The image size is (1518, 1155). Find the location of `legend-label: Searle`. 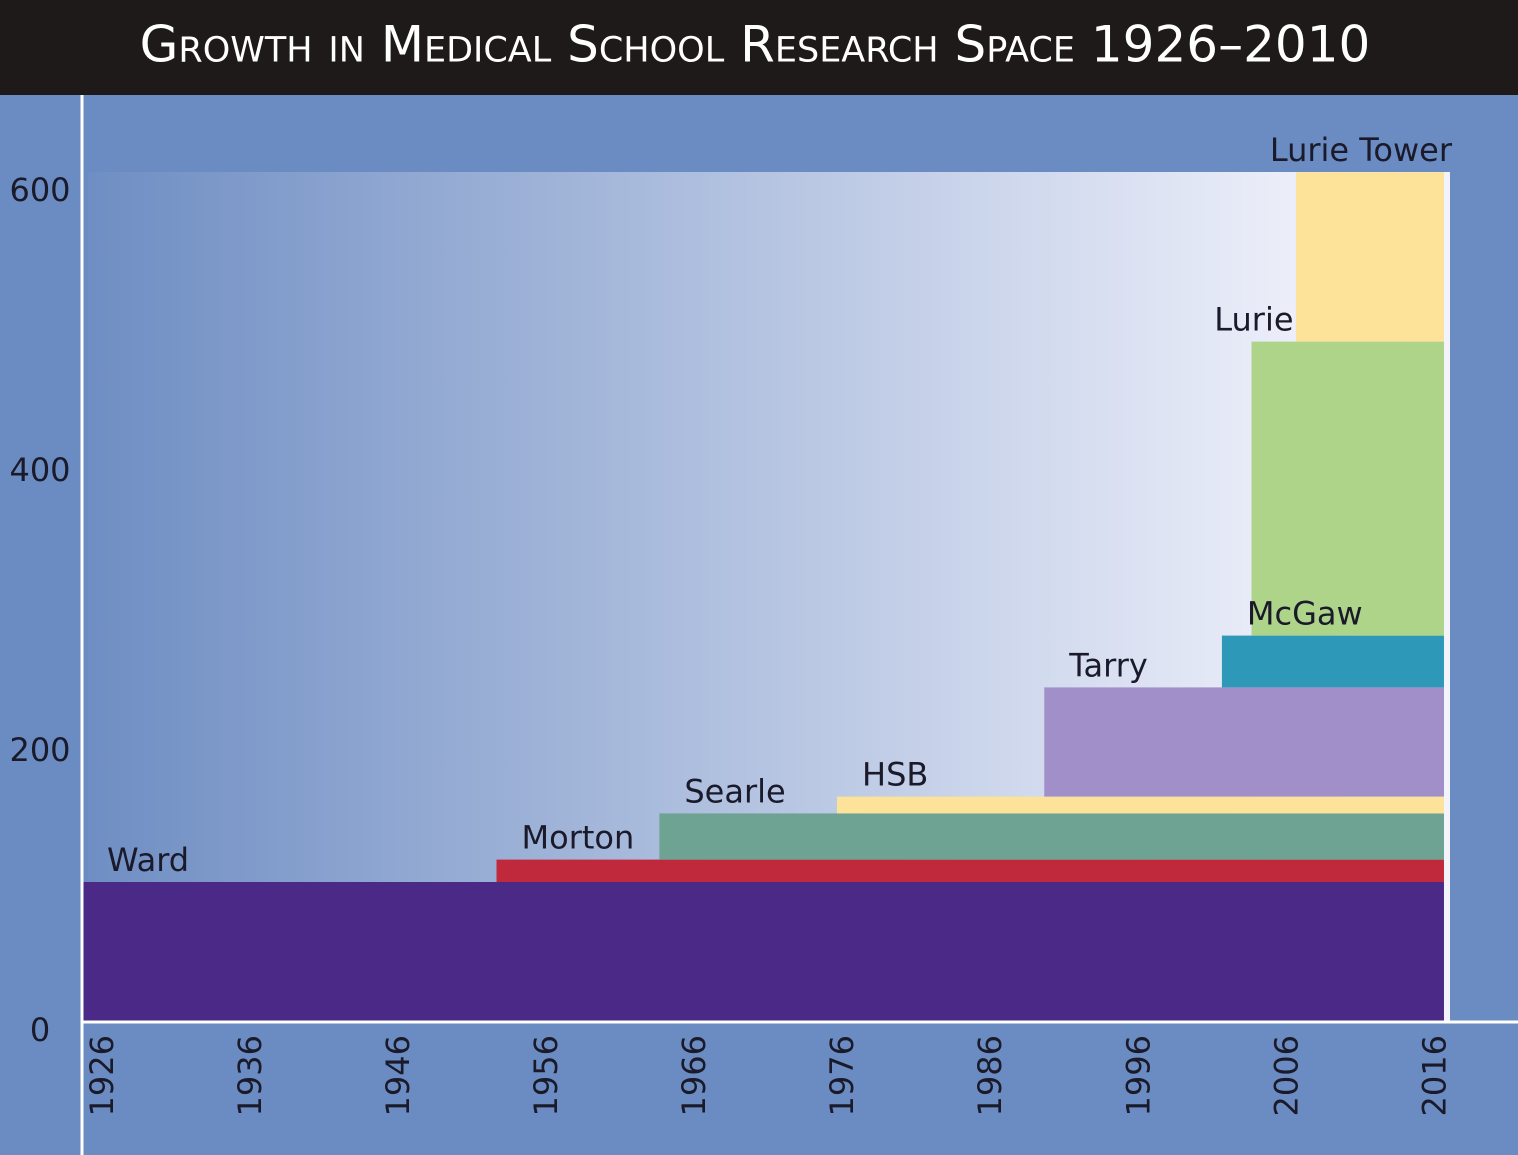

legend-label: Searle is located at coordinates (734, 791).